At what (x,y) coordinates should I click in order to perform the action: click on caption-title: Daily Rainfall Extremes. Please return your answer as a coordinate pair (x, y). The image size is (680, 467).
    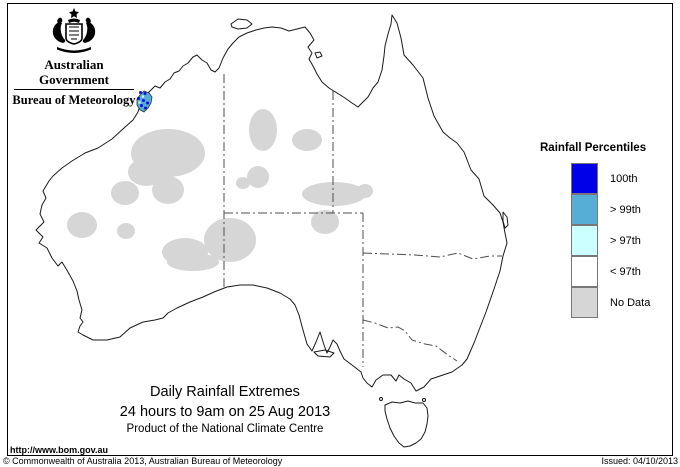
    Looking at the image, I should click on (225, 392).